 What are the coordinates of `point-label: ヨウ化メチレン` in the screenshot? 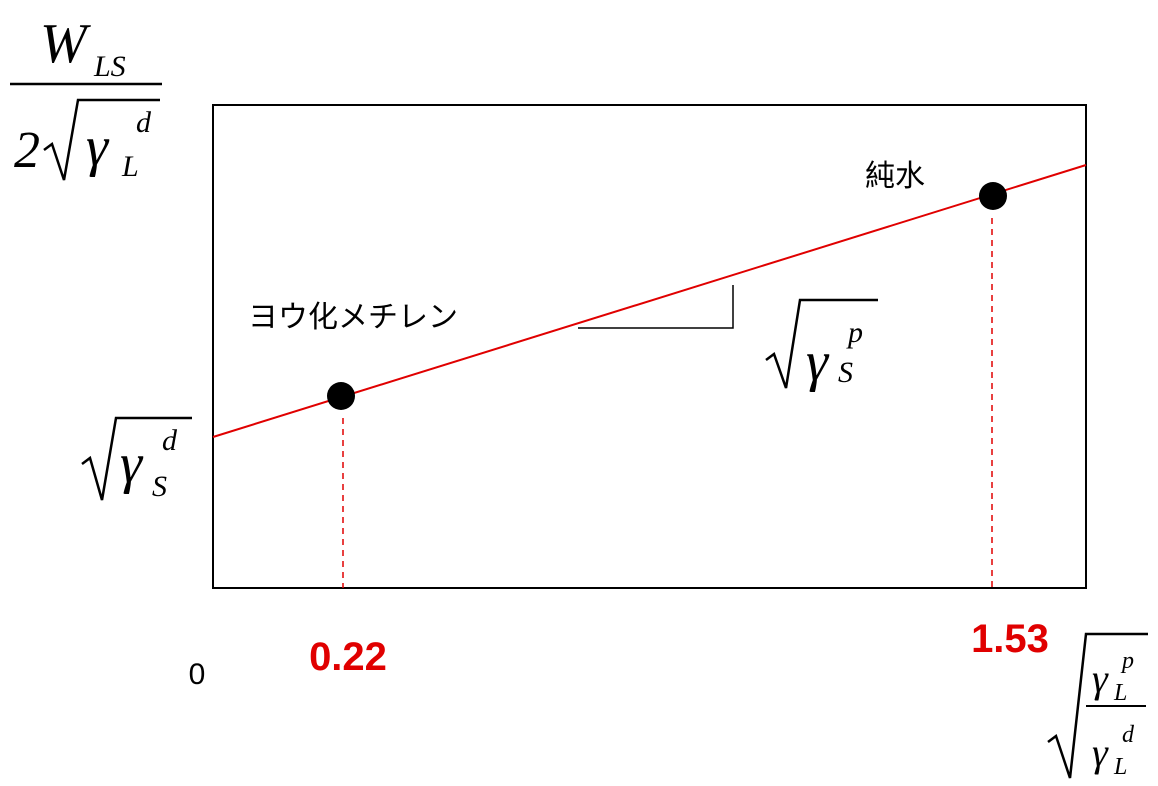 It's located at (353, 317).